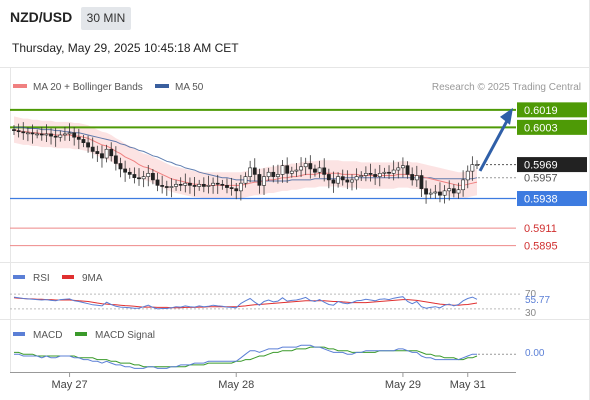 The width and height of the screenshot is (590, 400). Describe the element at coordinates (493, 146) in the screenshot. I see `projection-arrow-shaft` at that location.